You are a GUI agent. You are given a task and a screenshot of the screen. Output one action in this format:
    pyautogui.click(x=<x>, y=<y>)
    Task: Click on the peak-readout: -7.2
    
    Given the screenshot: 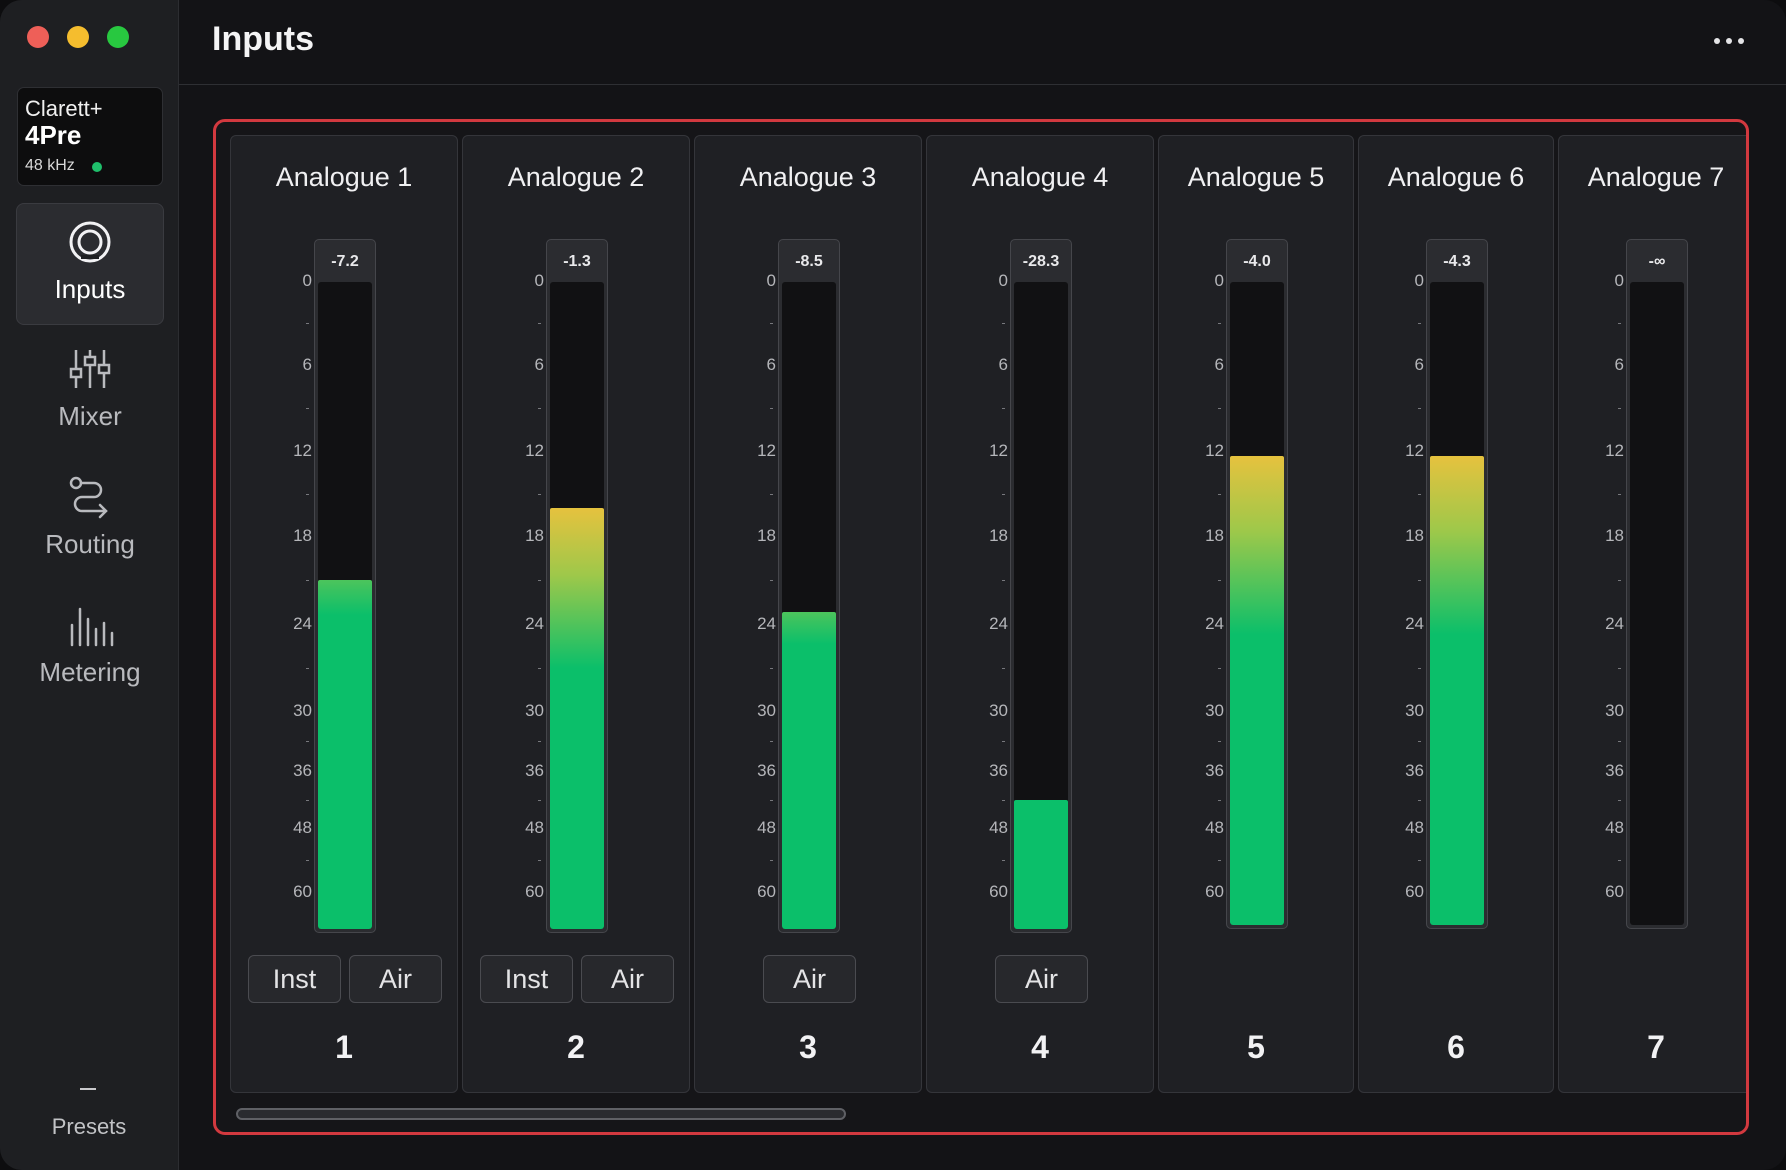 What is the action you would take?
    pyautogui.click(x=345, y=261)
    